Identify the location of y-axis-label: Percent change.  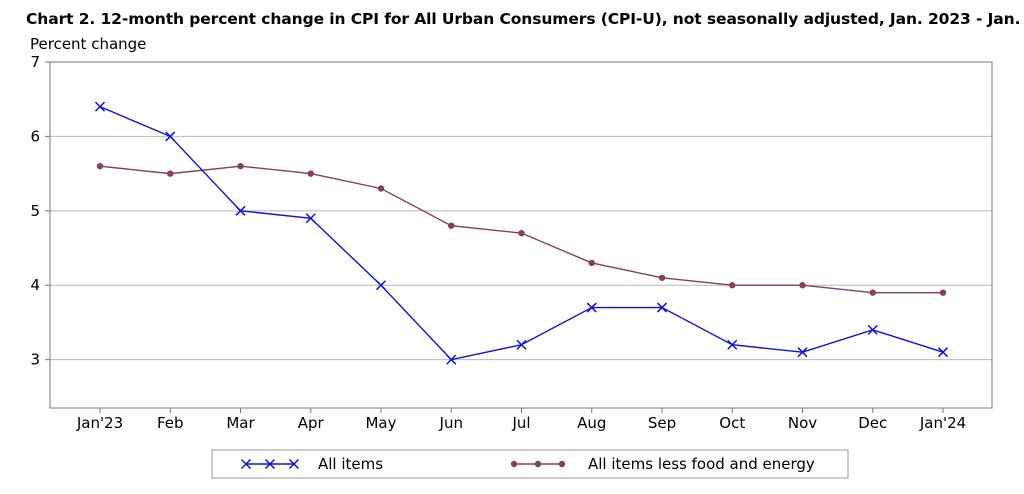
(88, 44).